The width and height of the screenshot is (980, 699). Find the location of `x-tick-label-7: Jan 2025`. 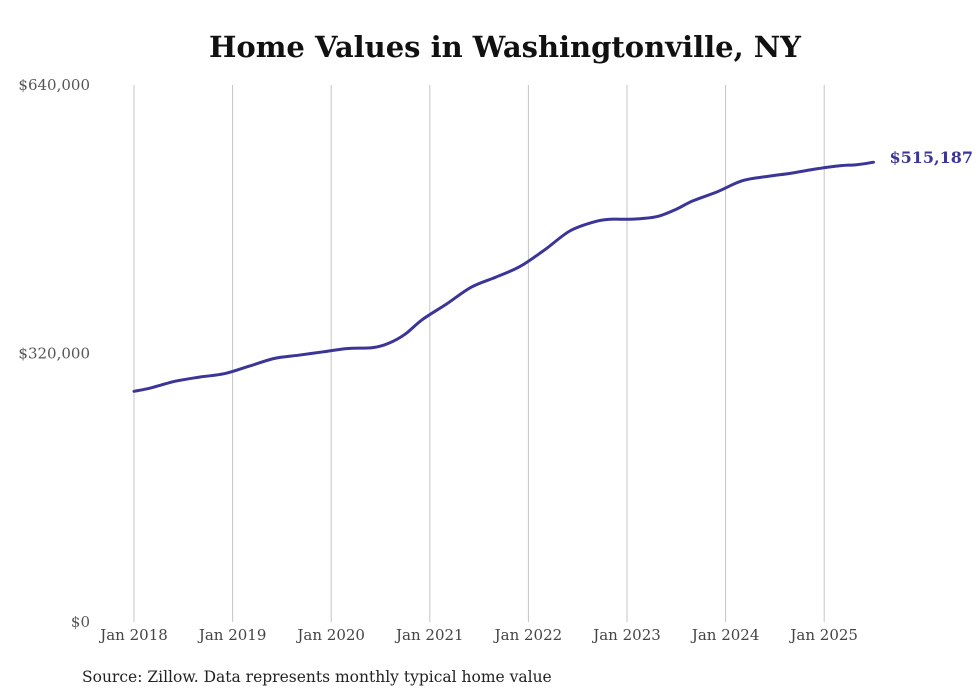

x-tick-label-7: Jan 2025 is located at coordinates (823, 635).